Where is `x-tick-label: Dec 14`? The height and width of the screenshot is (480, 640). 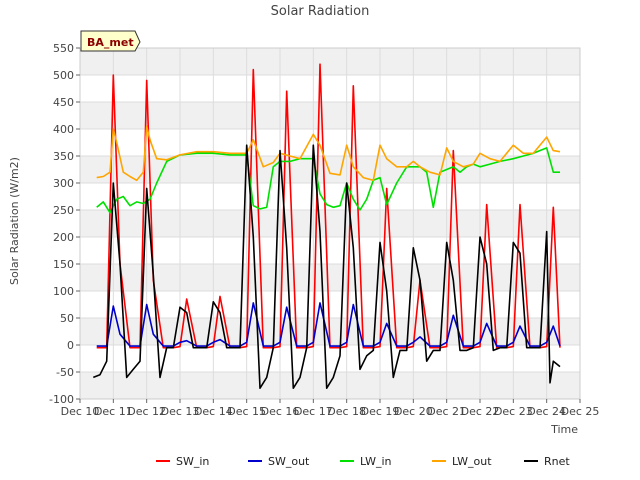
x-tick-label: Dec 14 is located at coordinates (213, 411).